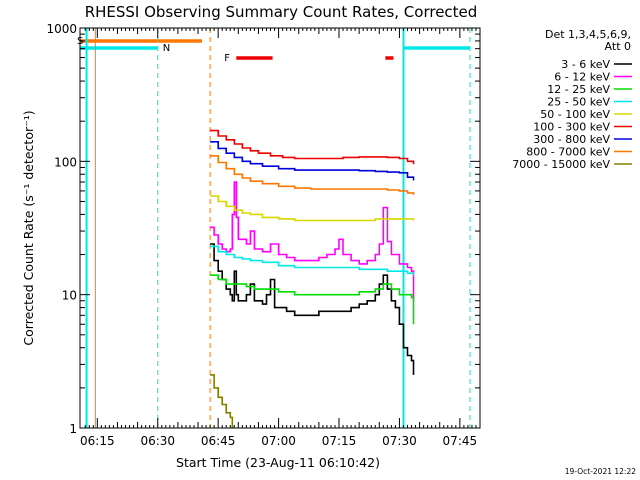  What do you see at coordinates (575, 114) in the screenshot?
I see `legend-label: 50 - 100 keV` at bounding box center [575, 114].